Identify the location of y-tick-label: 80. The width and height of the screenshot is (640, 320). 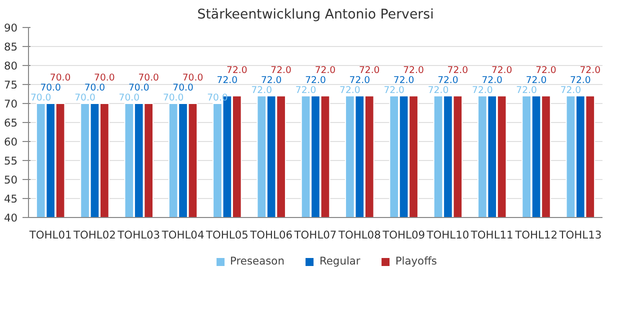
(11, 66).